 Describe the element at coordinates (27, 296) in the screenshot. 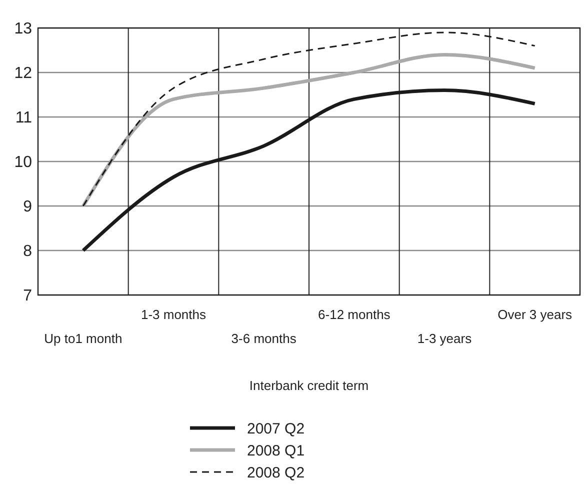

I see `y-tick-label: 7` at that location.